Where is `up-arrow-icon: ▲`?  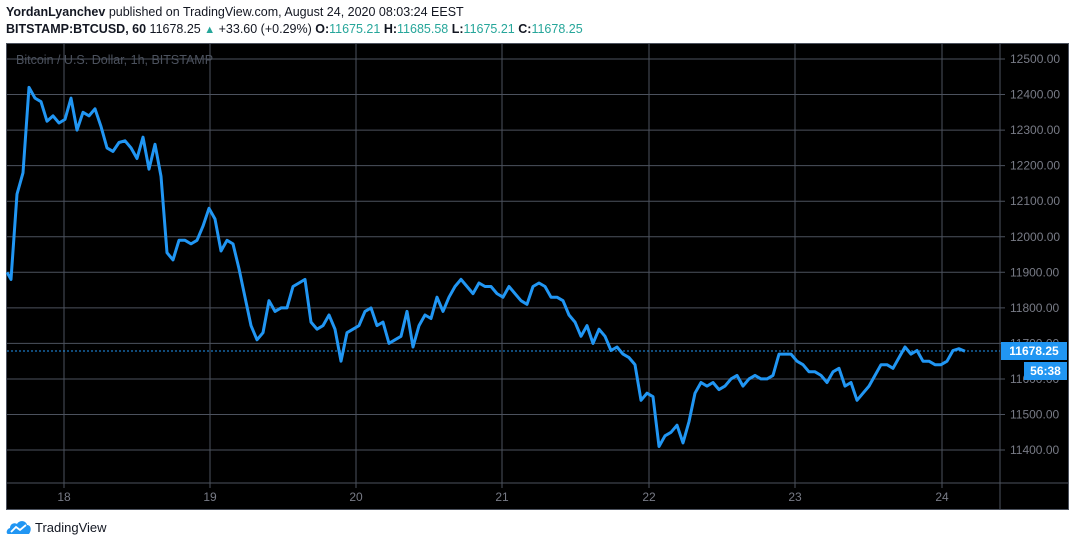 up-arrow-icon: ▲ is located at coordinates (210, 30).